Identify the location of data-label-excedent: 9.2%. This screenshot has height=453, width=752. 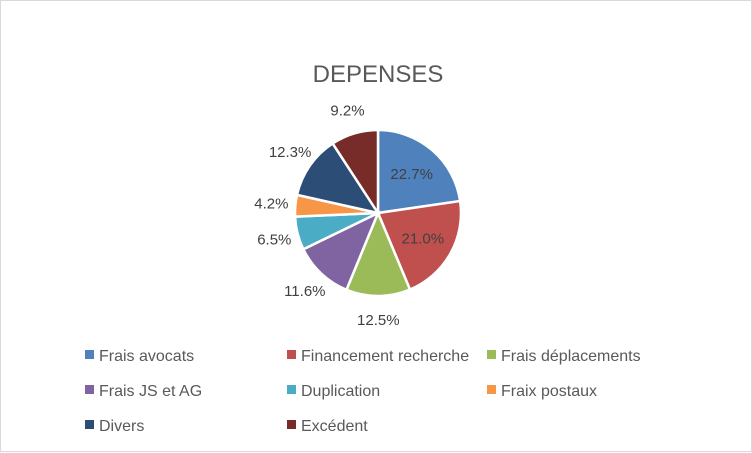
(347, 110).